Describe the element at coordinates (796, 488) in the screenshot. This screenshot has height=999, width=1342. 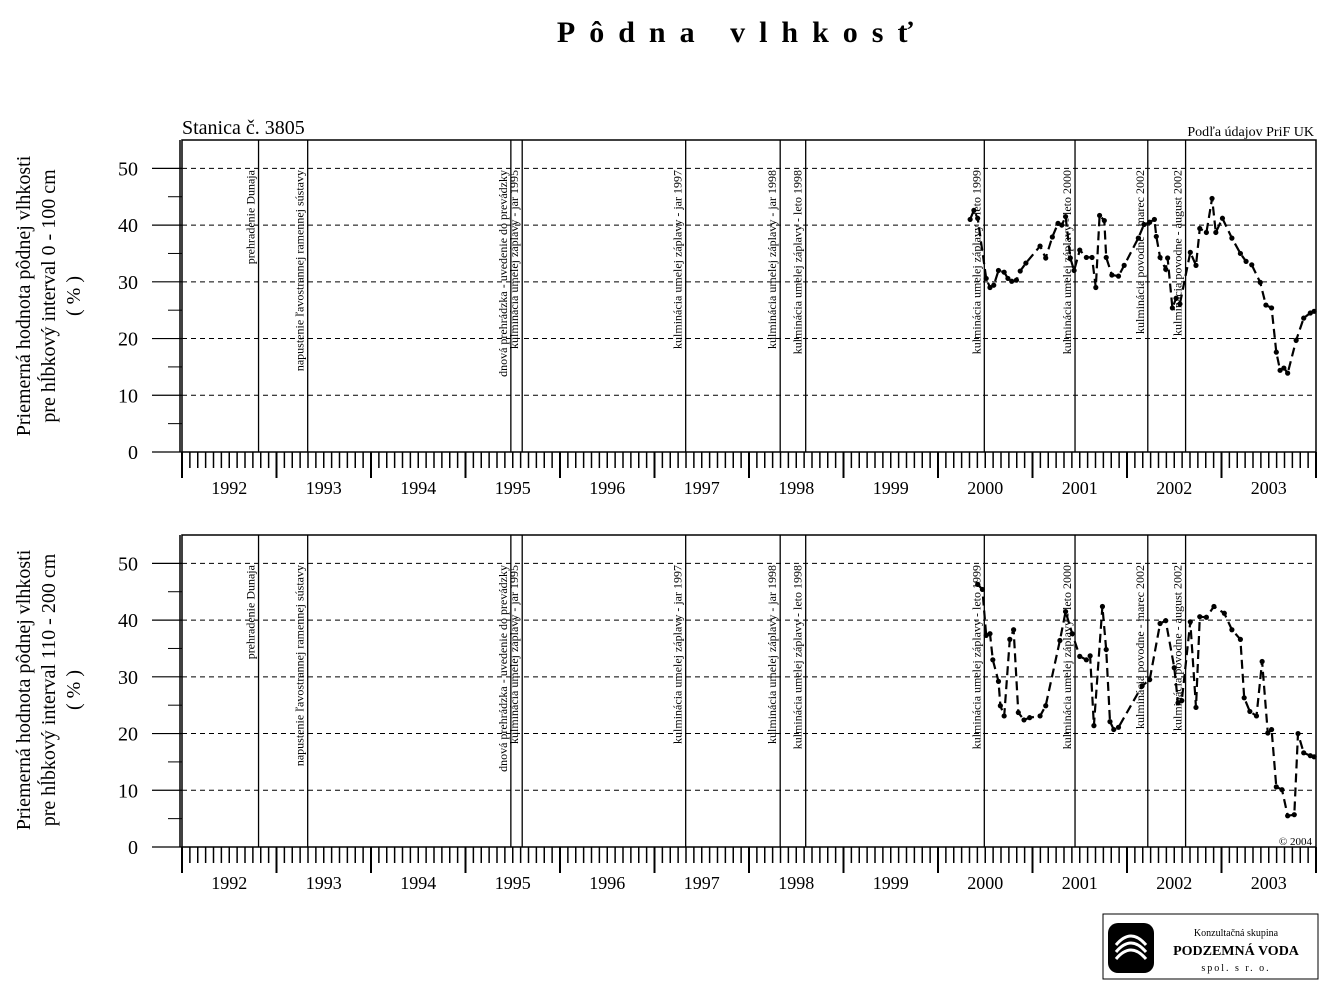
I see `x-tick-label: 1998` at that location.